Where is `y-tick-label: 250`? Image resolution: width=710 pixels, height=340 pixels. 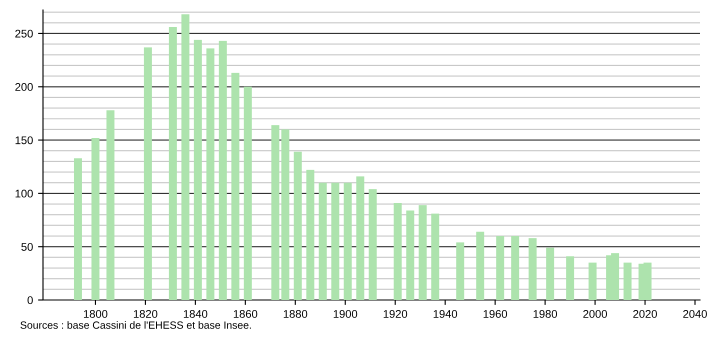 y-tick-label: 250 is located at coordinates (24, 34).